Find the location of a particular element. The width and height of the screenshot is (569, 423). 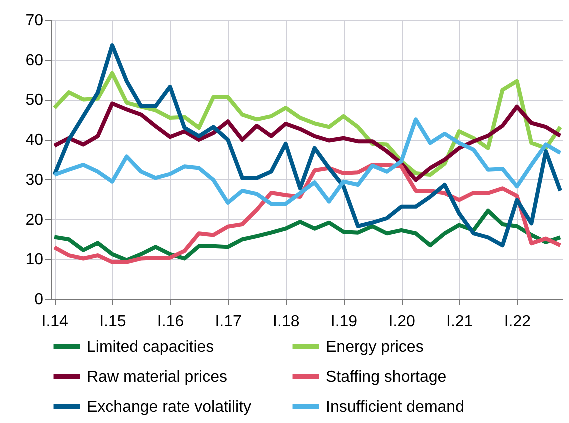

y-tick-label: 40 is located at coordinates (35, 141).